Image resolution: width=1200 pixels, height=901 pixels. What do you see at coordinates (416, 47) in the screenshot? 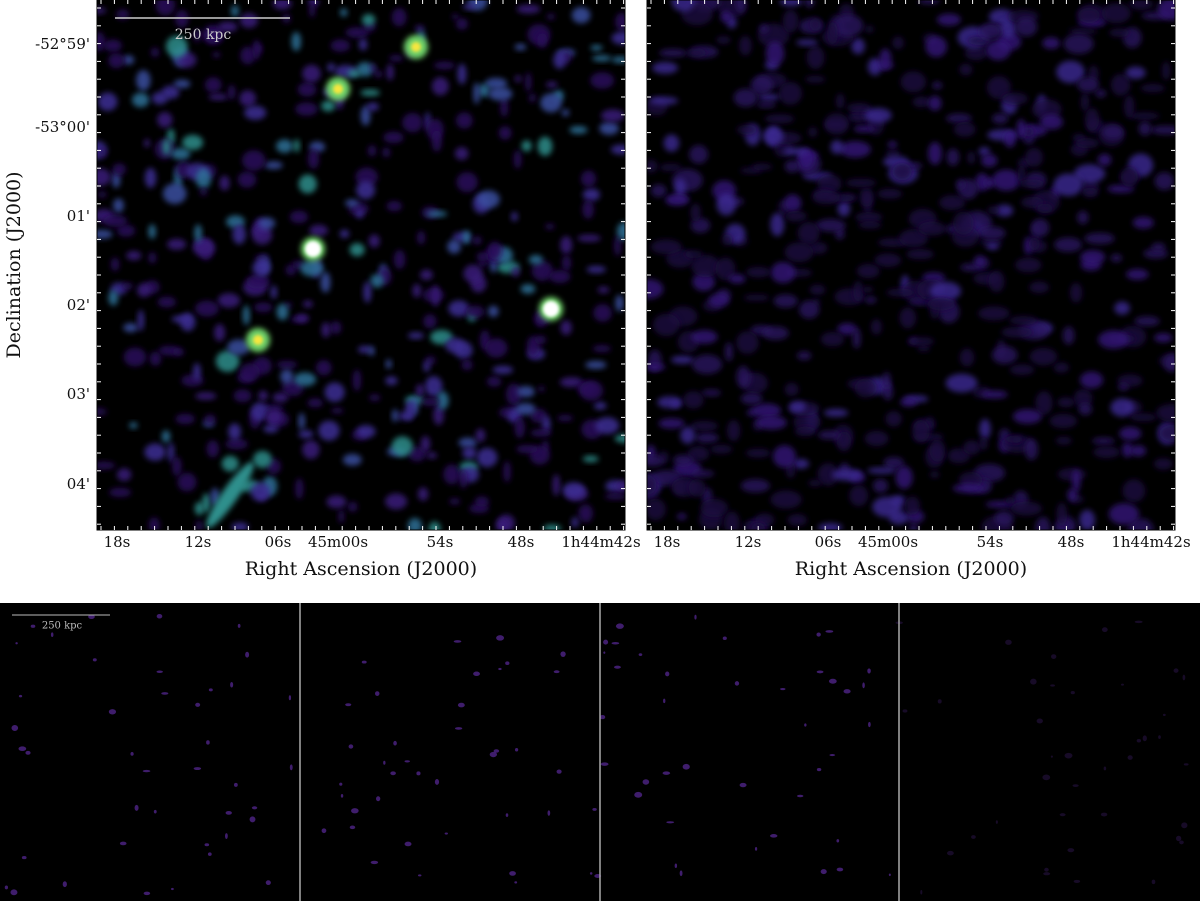
I see `source-core` at bounding box center [416, 47].